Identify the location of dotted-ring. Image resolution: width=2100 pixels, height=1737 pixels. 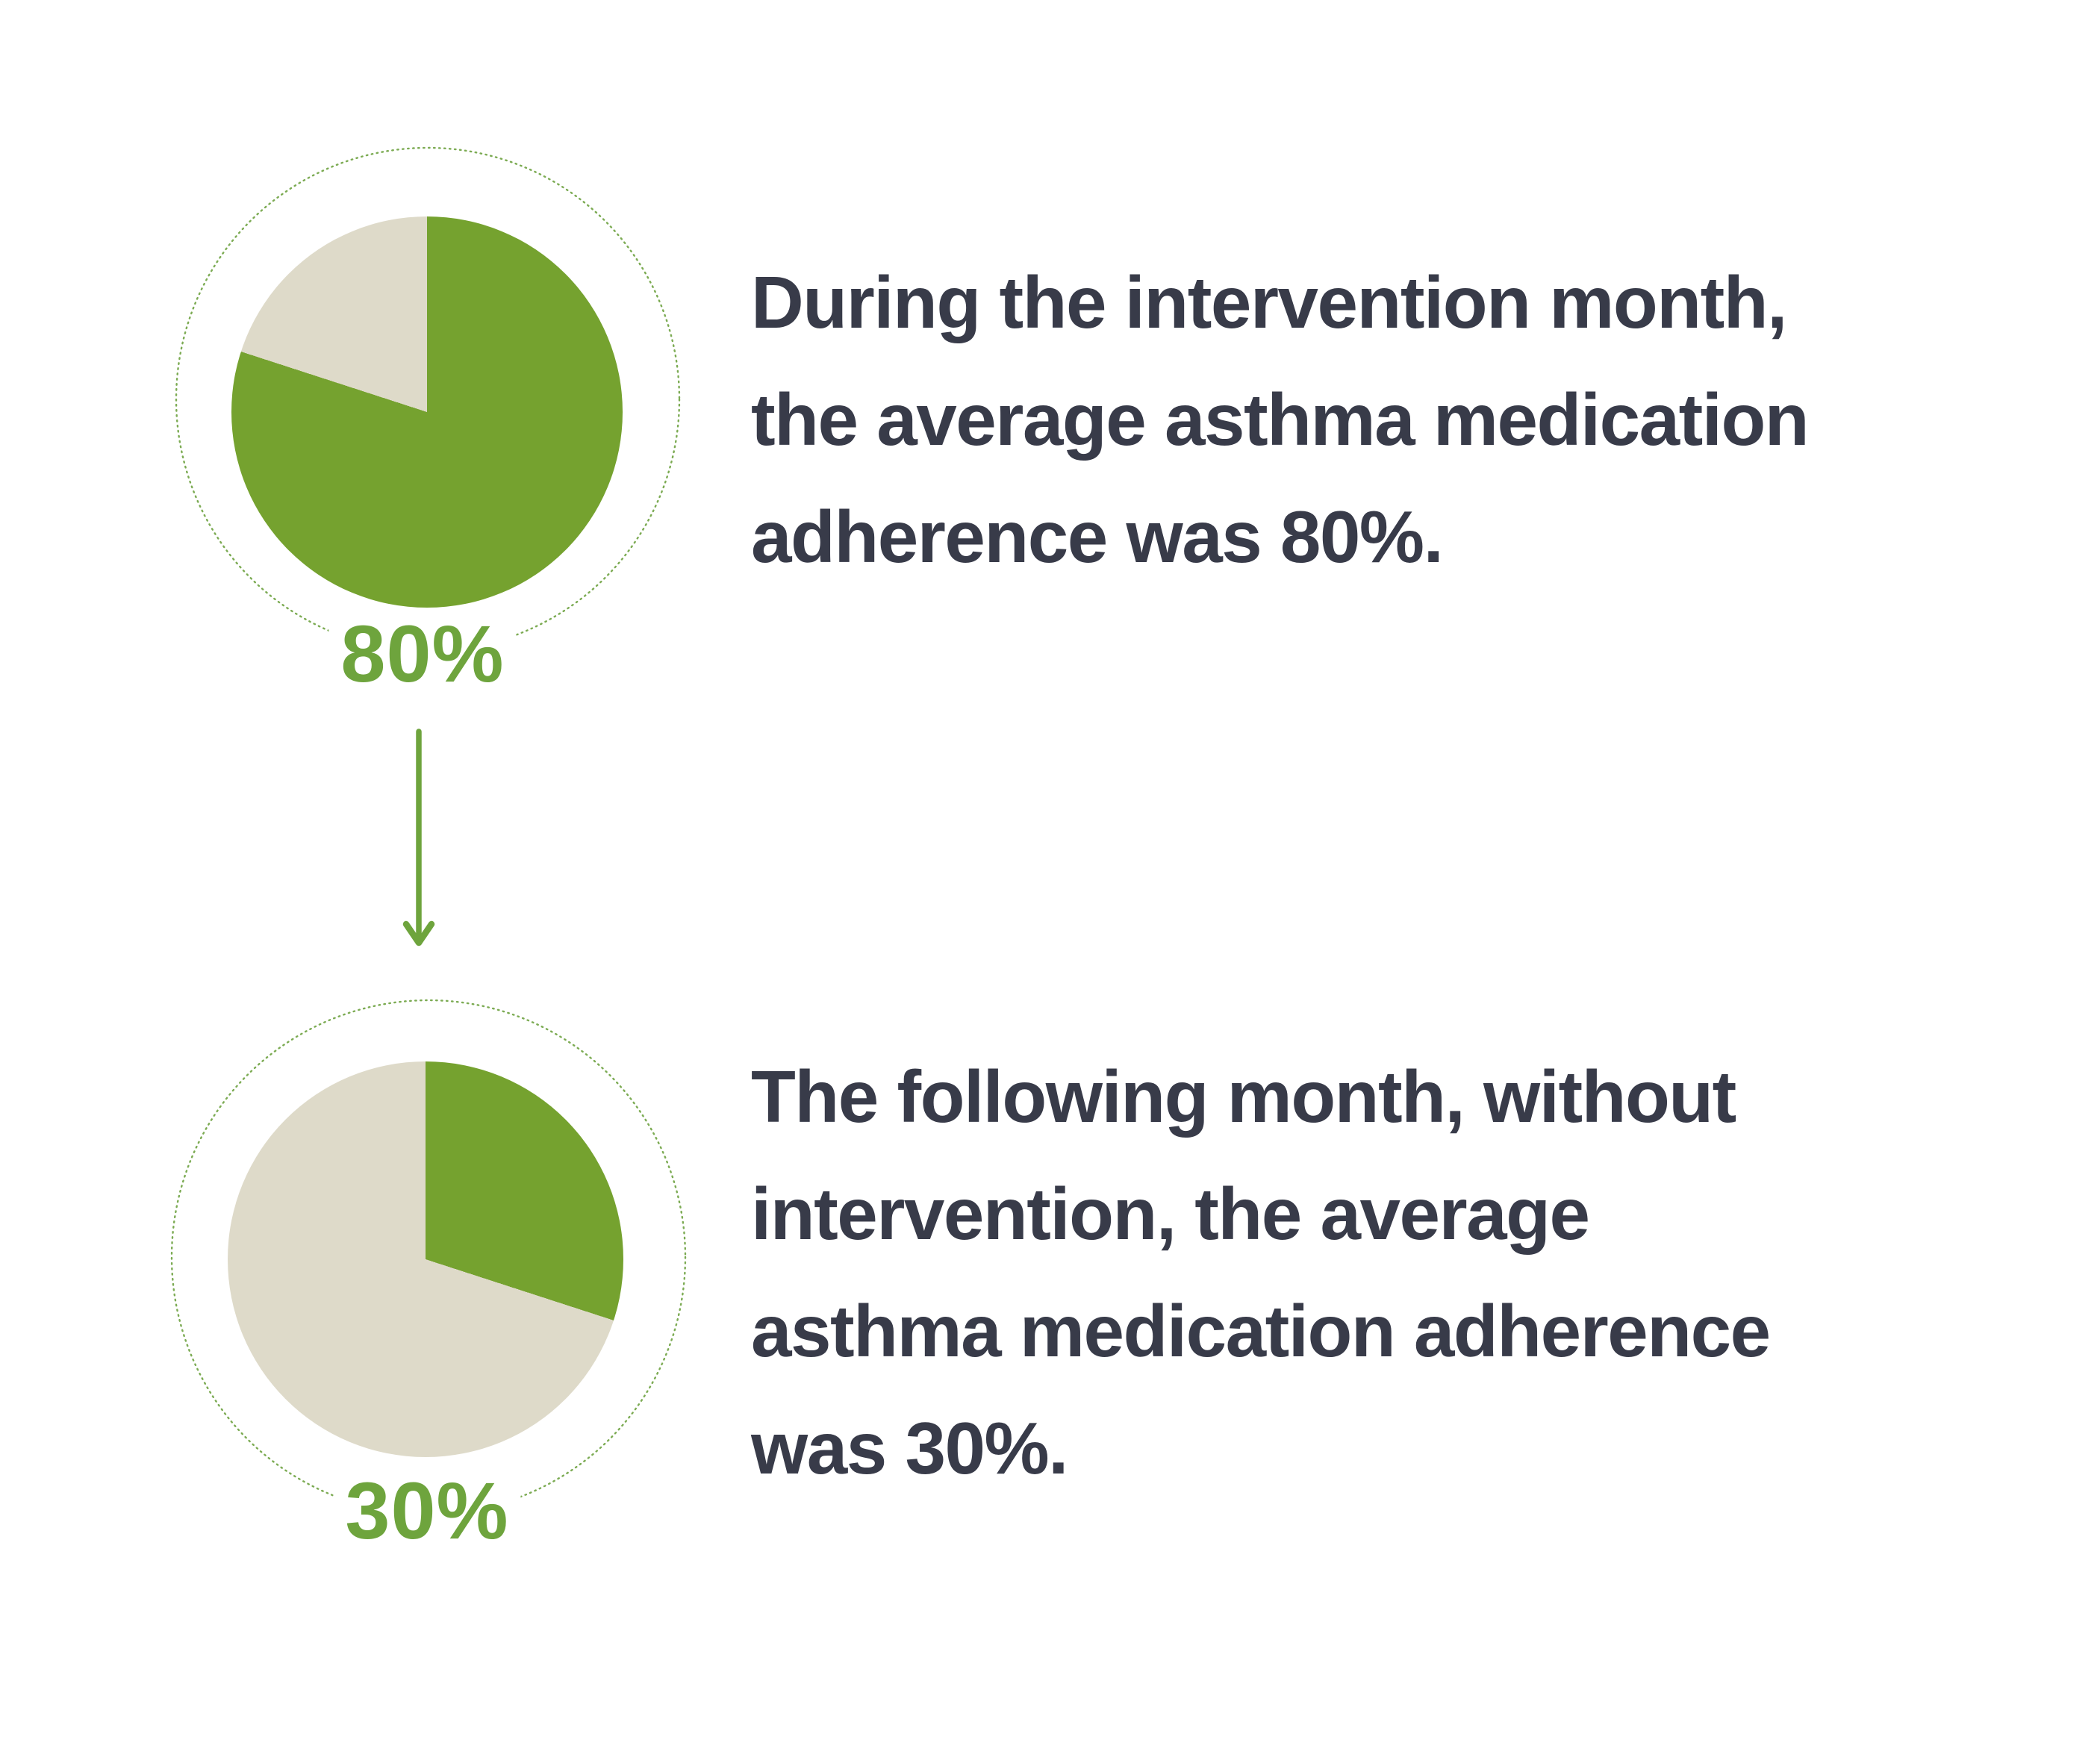
(428, 399).